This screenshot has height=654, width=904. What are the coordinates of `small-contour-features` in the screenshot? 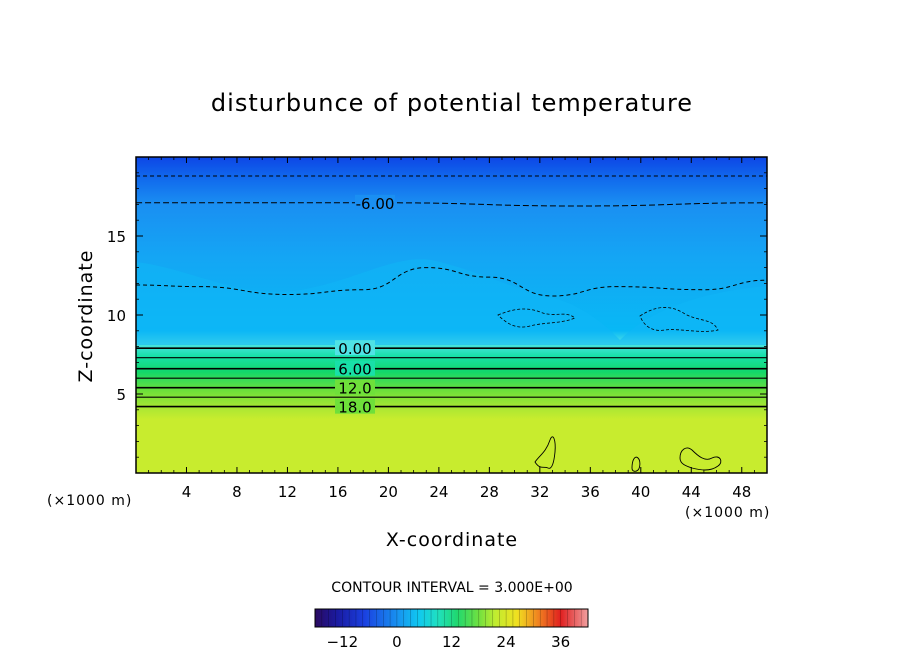 It's located at (609, 389).